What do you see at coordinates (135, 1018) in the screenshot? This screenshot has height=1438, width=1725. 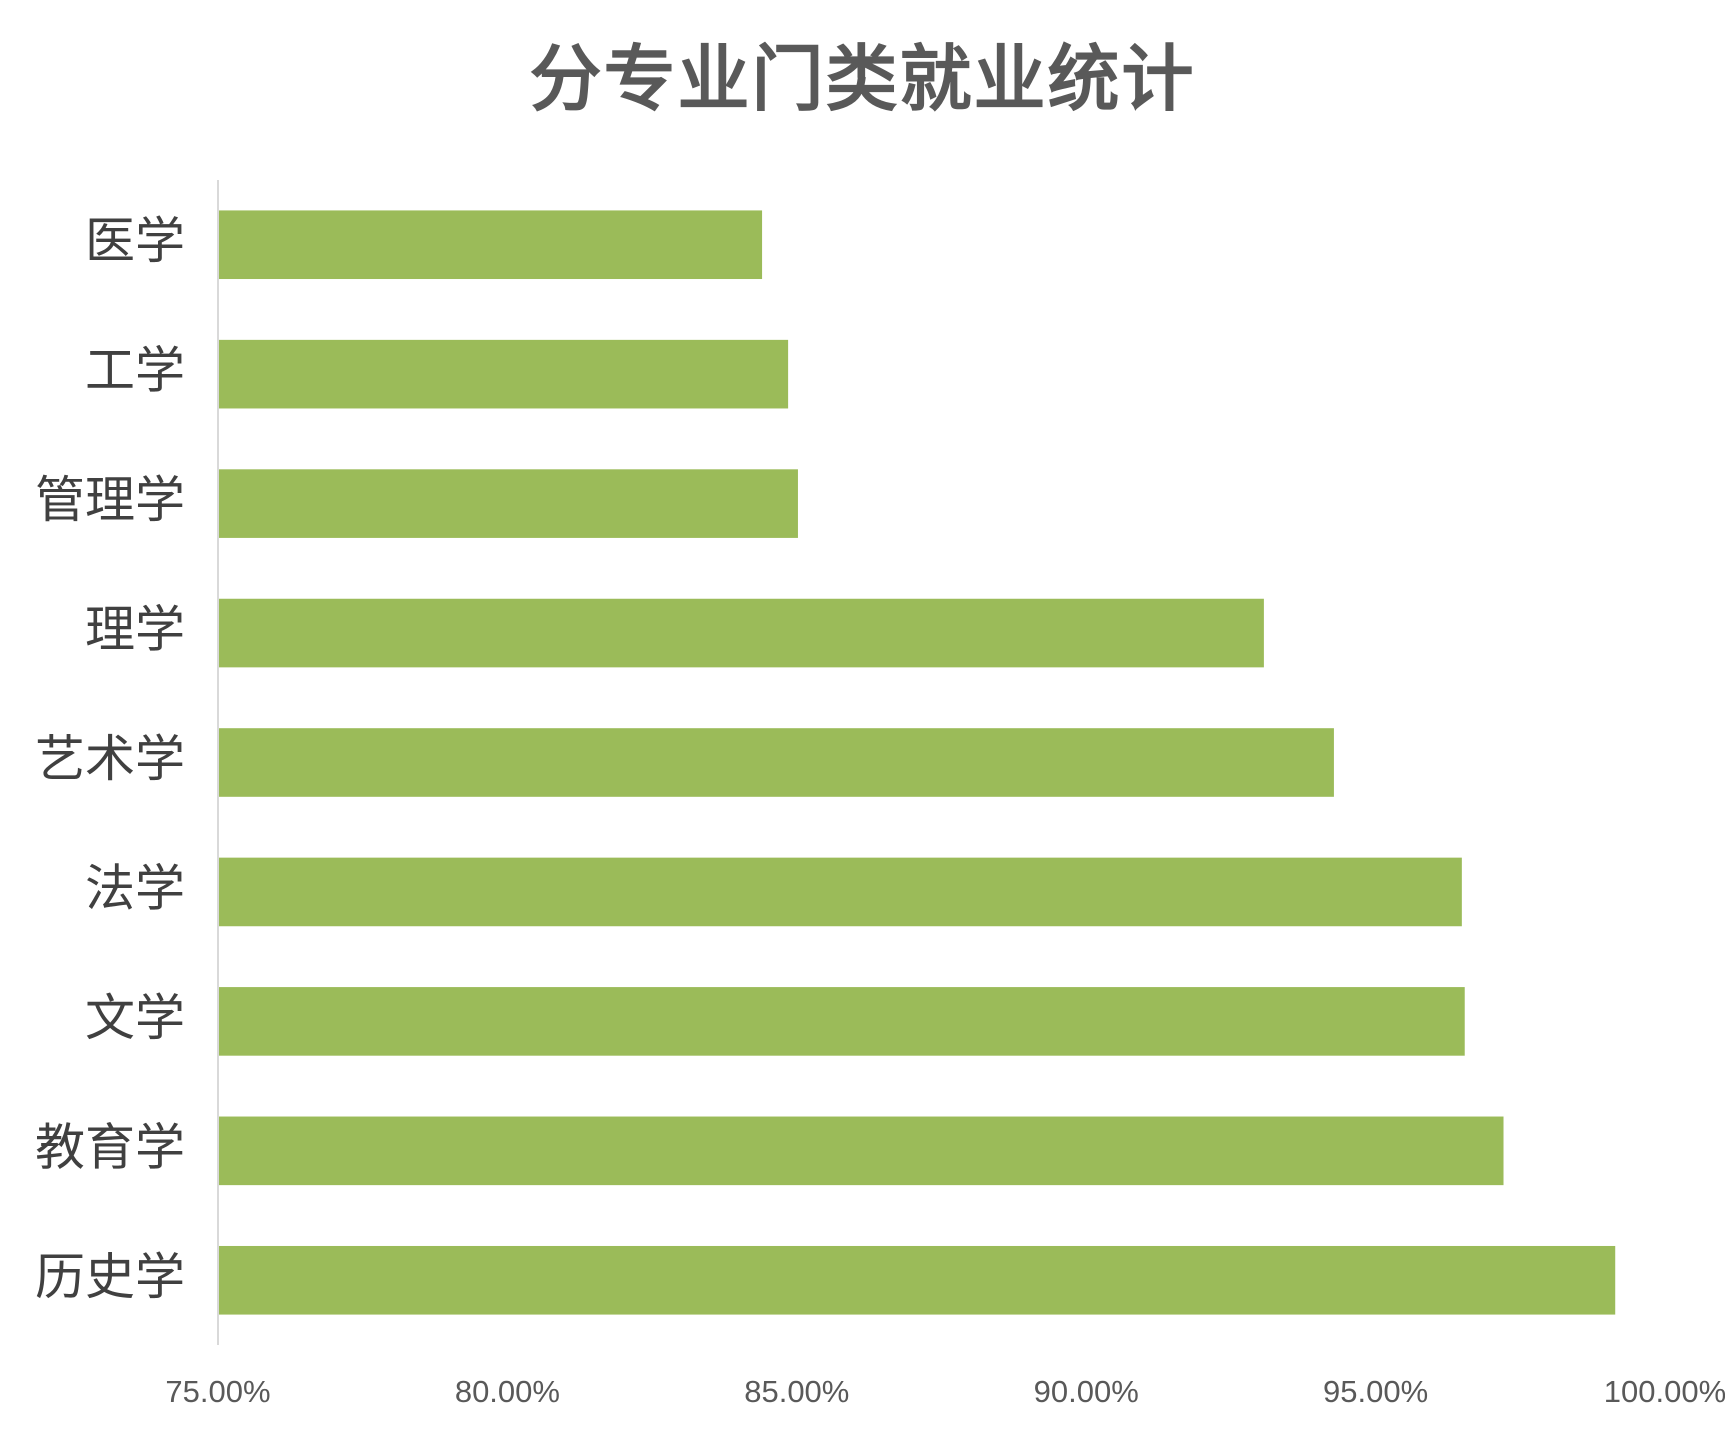 I see `category-label-6: 文学` at bounding box center [135, 1018].